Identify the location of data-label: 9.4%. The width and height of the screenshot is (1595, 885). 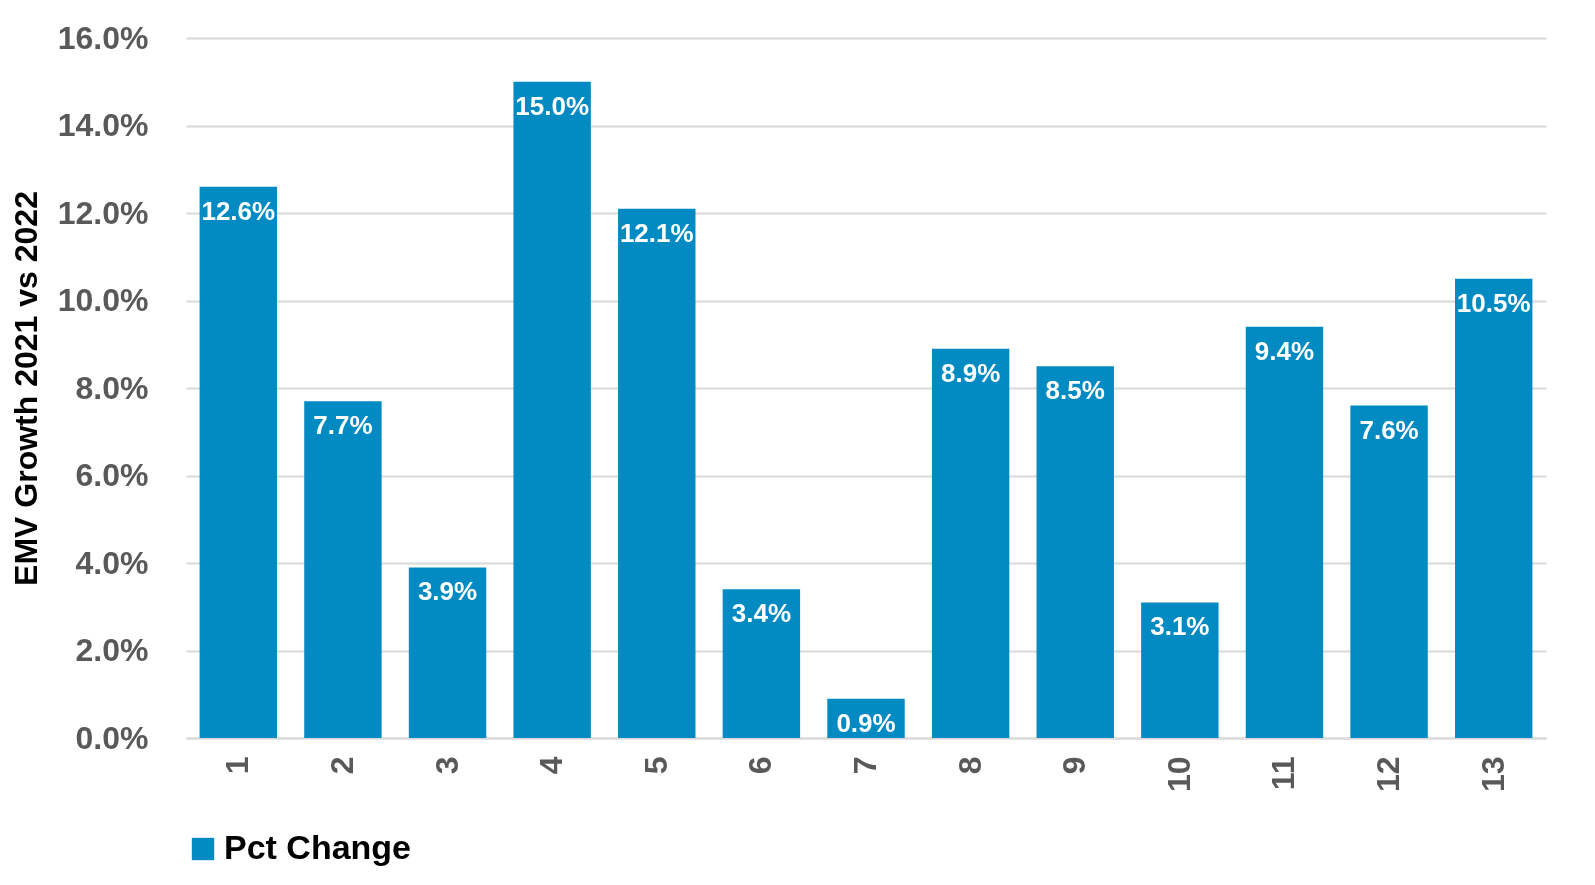
(1284, 350).